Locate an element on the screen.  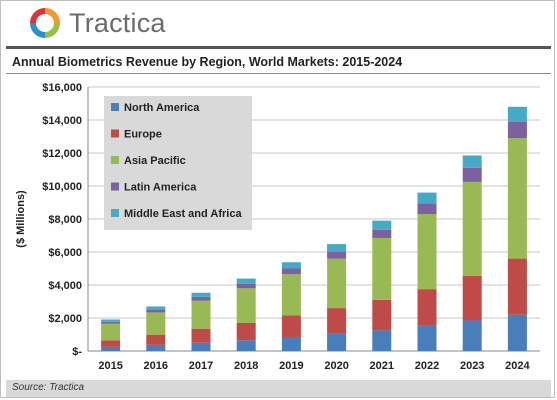
x-tick-label: 2021 is located at coordinates (382, 366).